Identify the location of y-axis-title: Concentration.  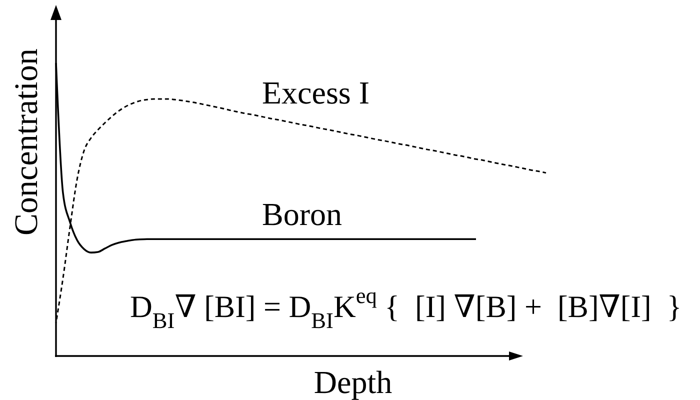
(27, 142).